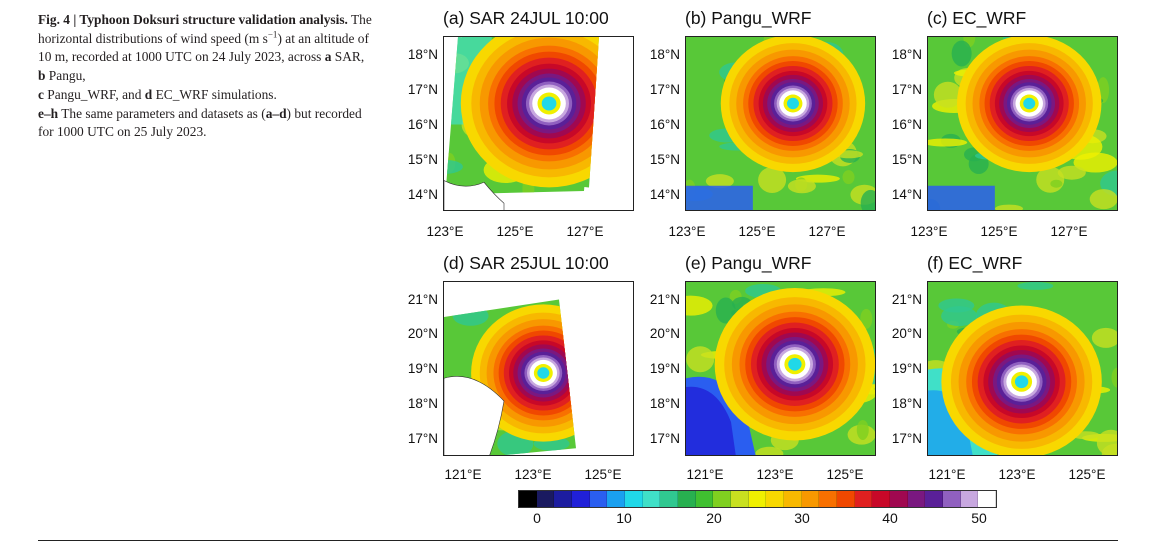 The height and width of the screenshot is (560, 1150). What do you see at coordinates (272, 34) in the screenshot?
I see `caption-superscript: −1` at bounding box center [272, 34].